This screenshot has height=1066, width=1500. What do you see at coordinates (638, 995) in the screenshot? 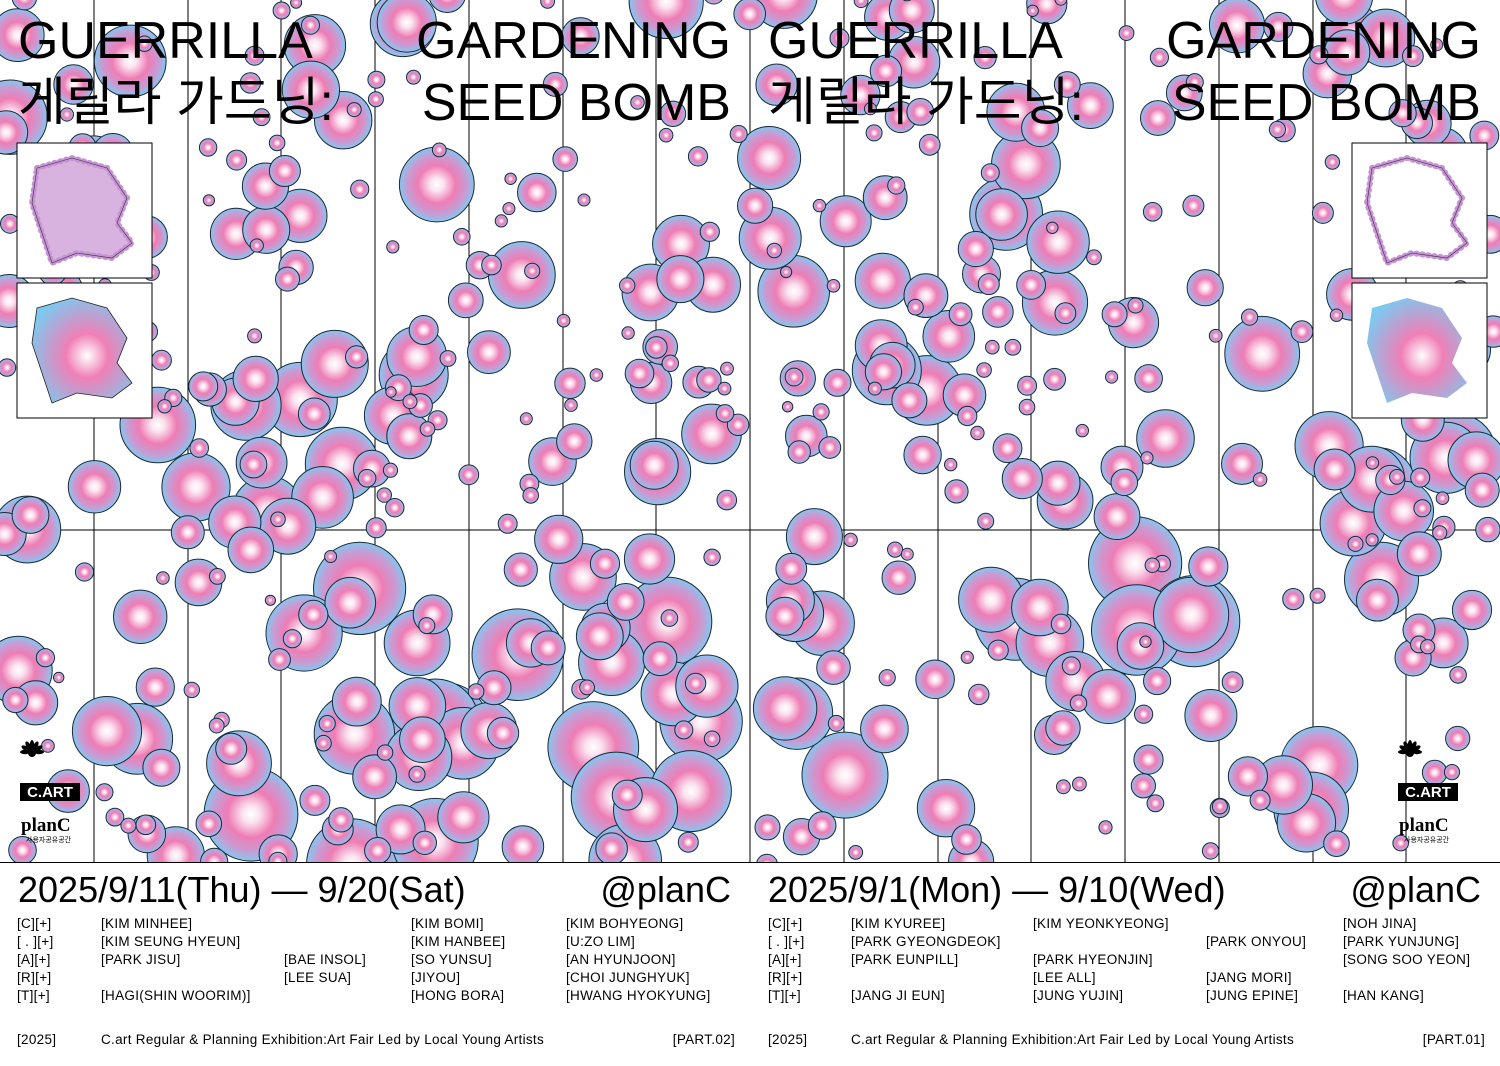
I see `artist-name: [HWANG HYOKYUNG]` at bounding box center [638, 995].